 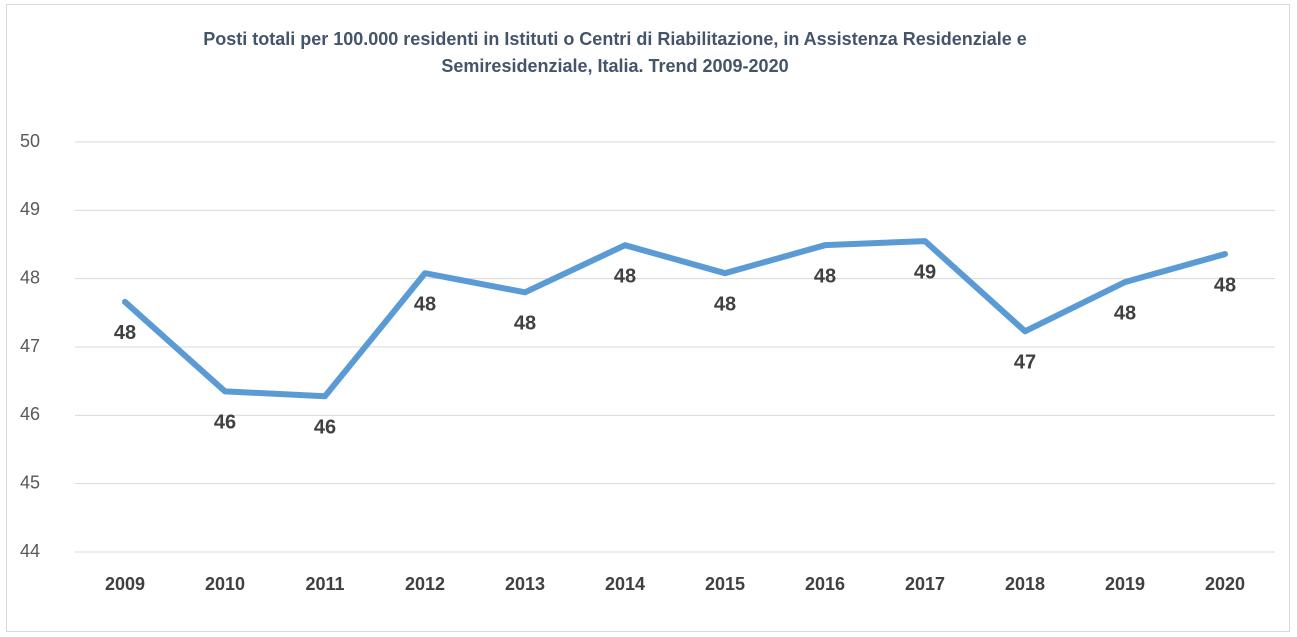 What do you see at coordinates (30, 346) in the screenshot?
I see `y-tick-label: 47` at bounding box center [30, 346].